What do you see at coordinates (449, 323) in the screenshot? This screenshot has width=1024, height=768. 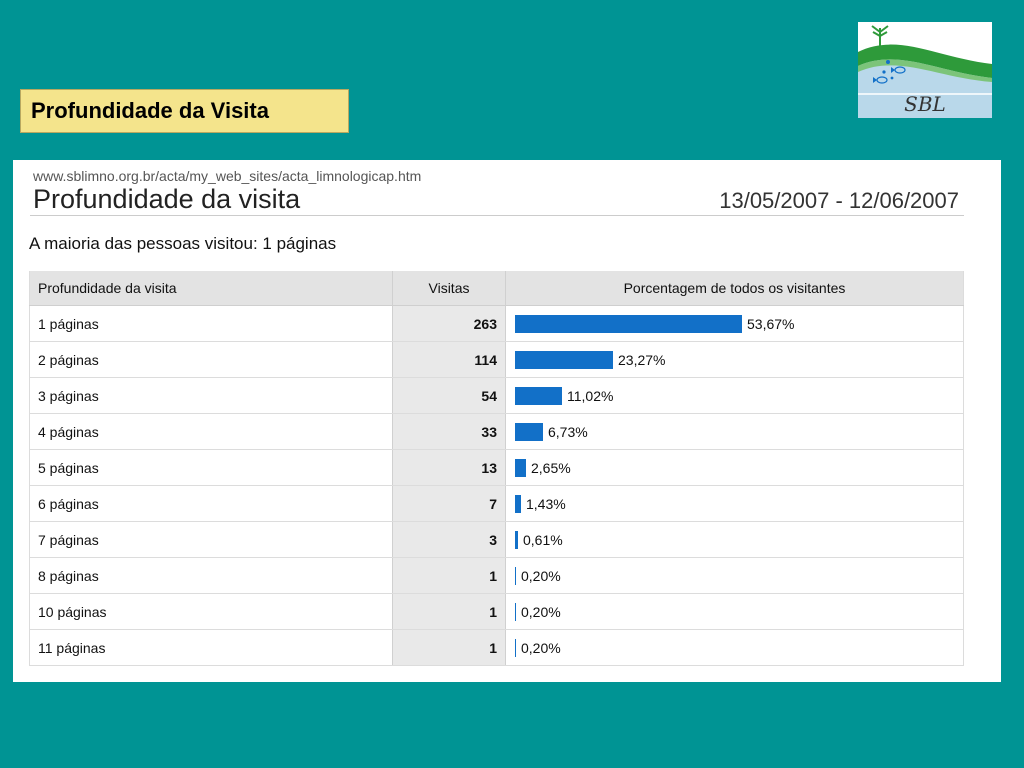 I see `row-visits: 263` at bounding box center [449, 323].